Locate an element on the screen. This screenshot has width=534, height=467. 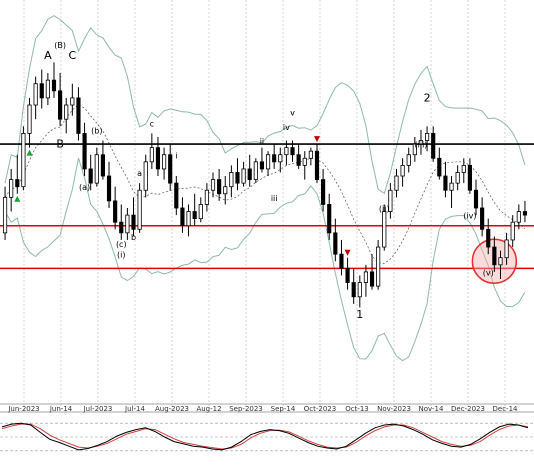
wave-label: A is located at coordinates (48, 55).